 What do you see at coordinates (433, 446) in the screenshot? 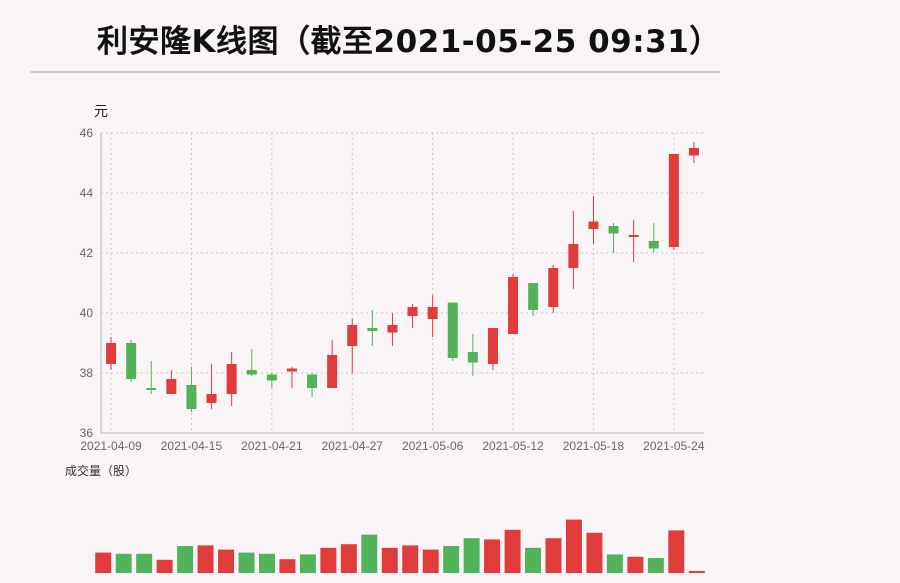
I see `x-tick-label: 2021-05-06` at bounding box center [433, 446].